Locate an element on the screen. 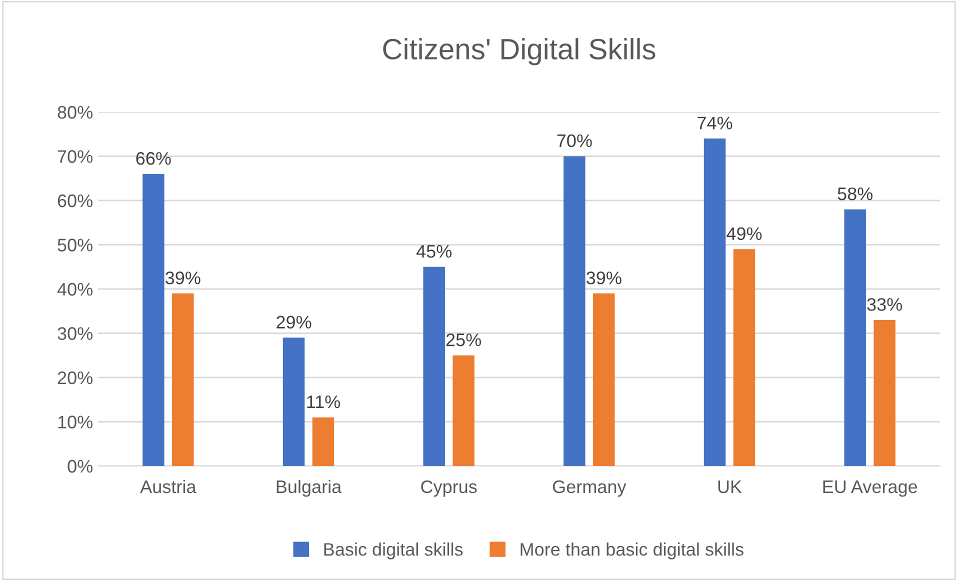 Image resolution: width=958 pixels, height=581 pixels. legend-label: More than basic digital skills is located at coordinates (632, 551).